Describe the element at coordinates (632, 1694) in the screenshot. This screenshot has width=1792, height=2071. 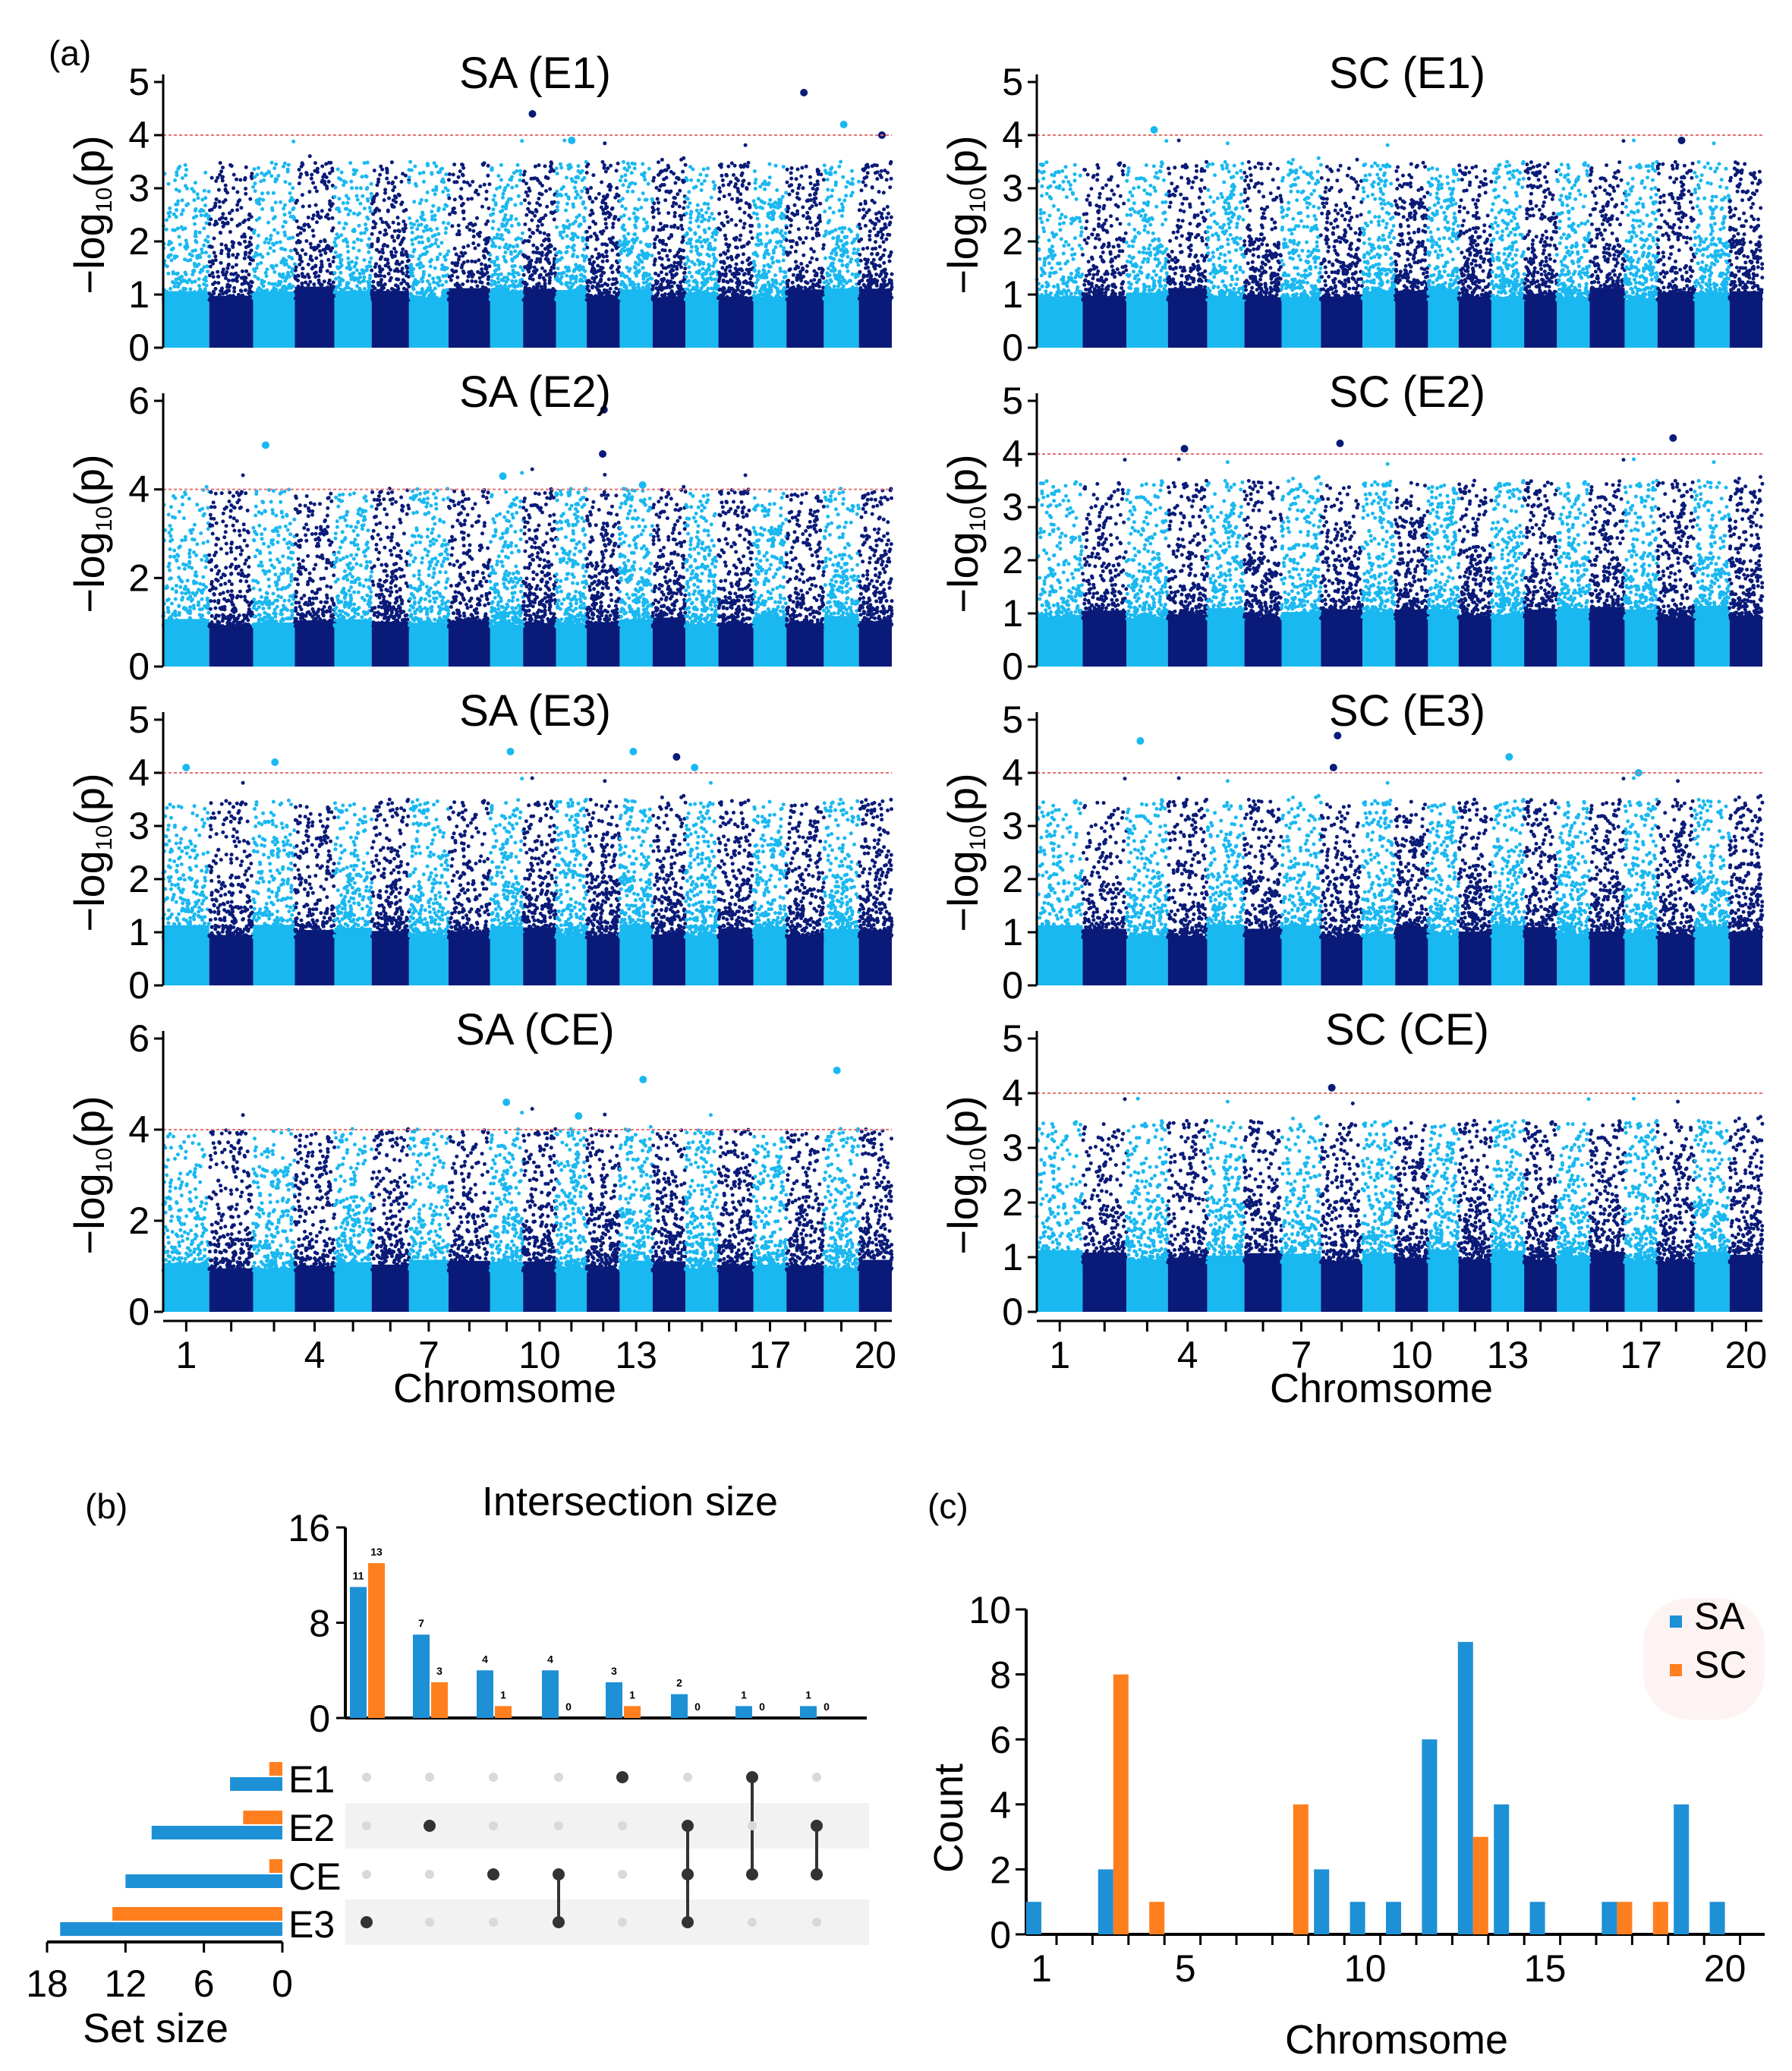
I see `upset-bar-label: 1` at that location.